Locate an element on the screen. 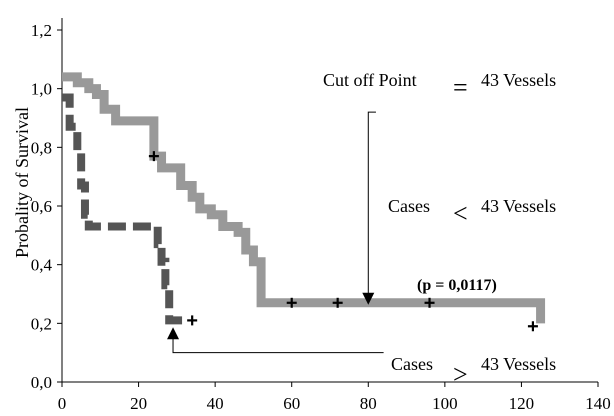 Image resolution: width=614 pixels, height=416 pixels. y-tick-label: 0,4 is located at coordinates (42, 265).